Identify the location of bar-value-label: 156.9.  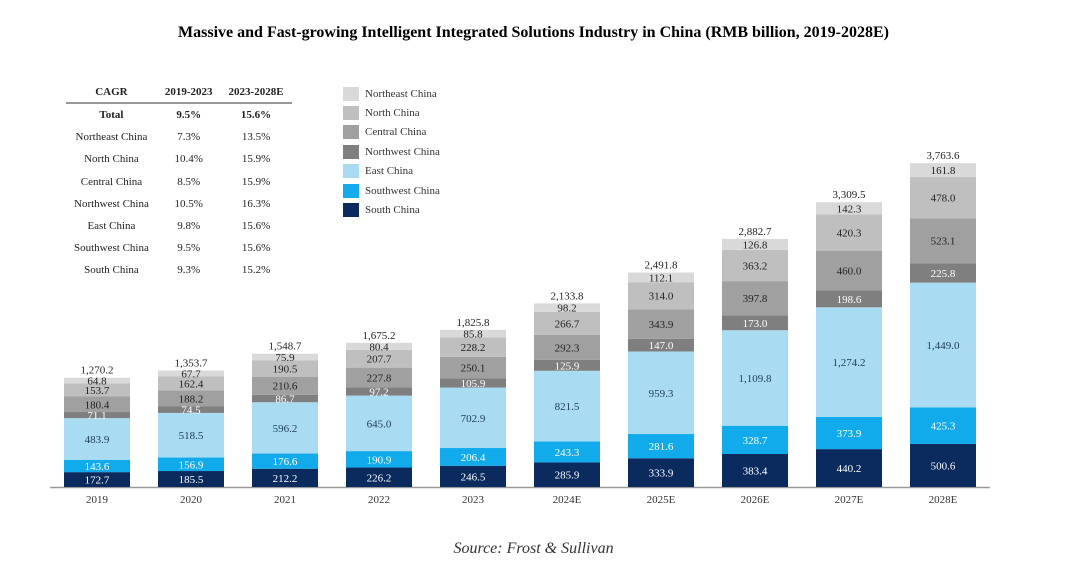
(191, 465).